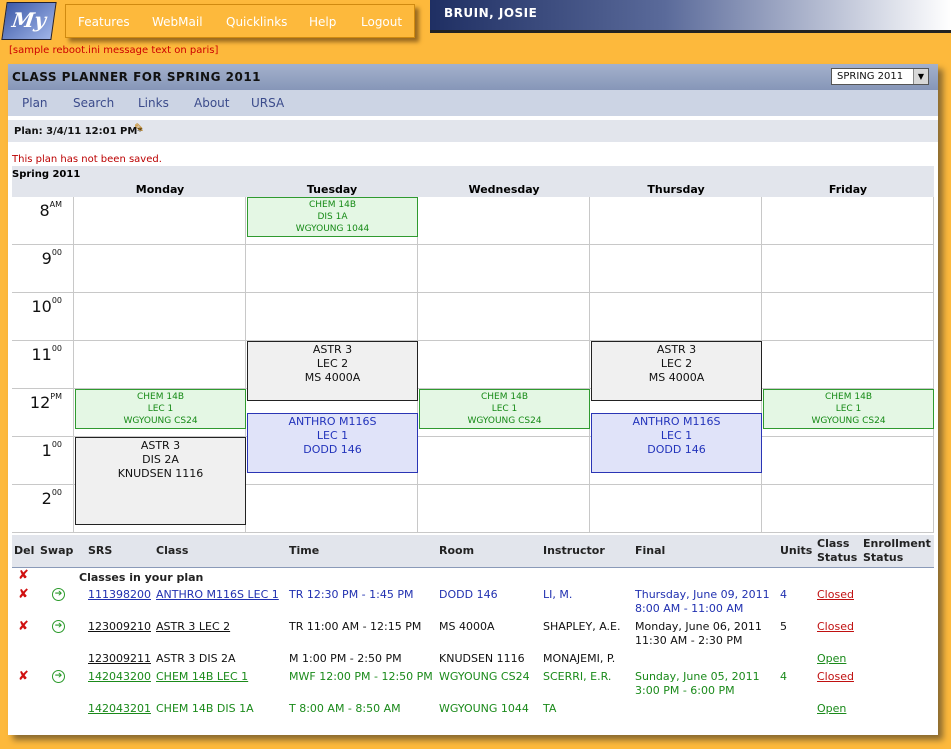  I want to click on term-select: SPRING 2011 ▼, so click(880, 76).